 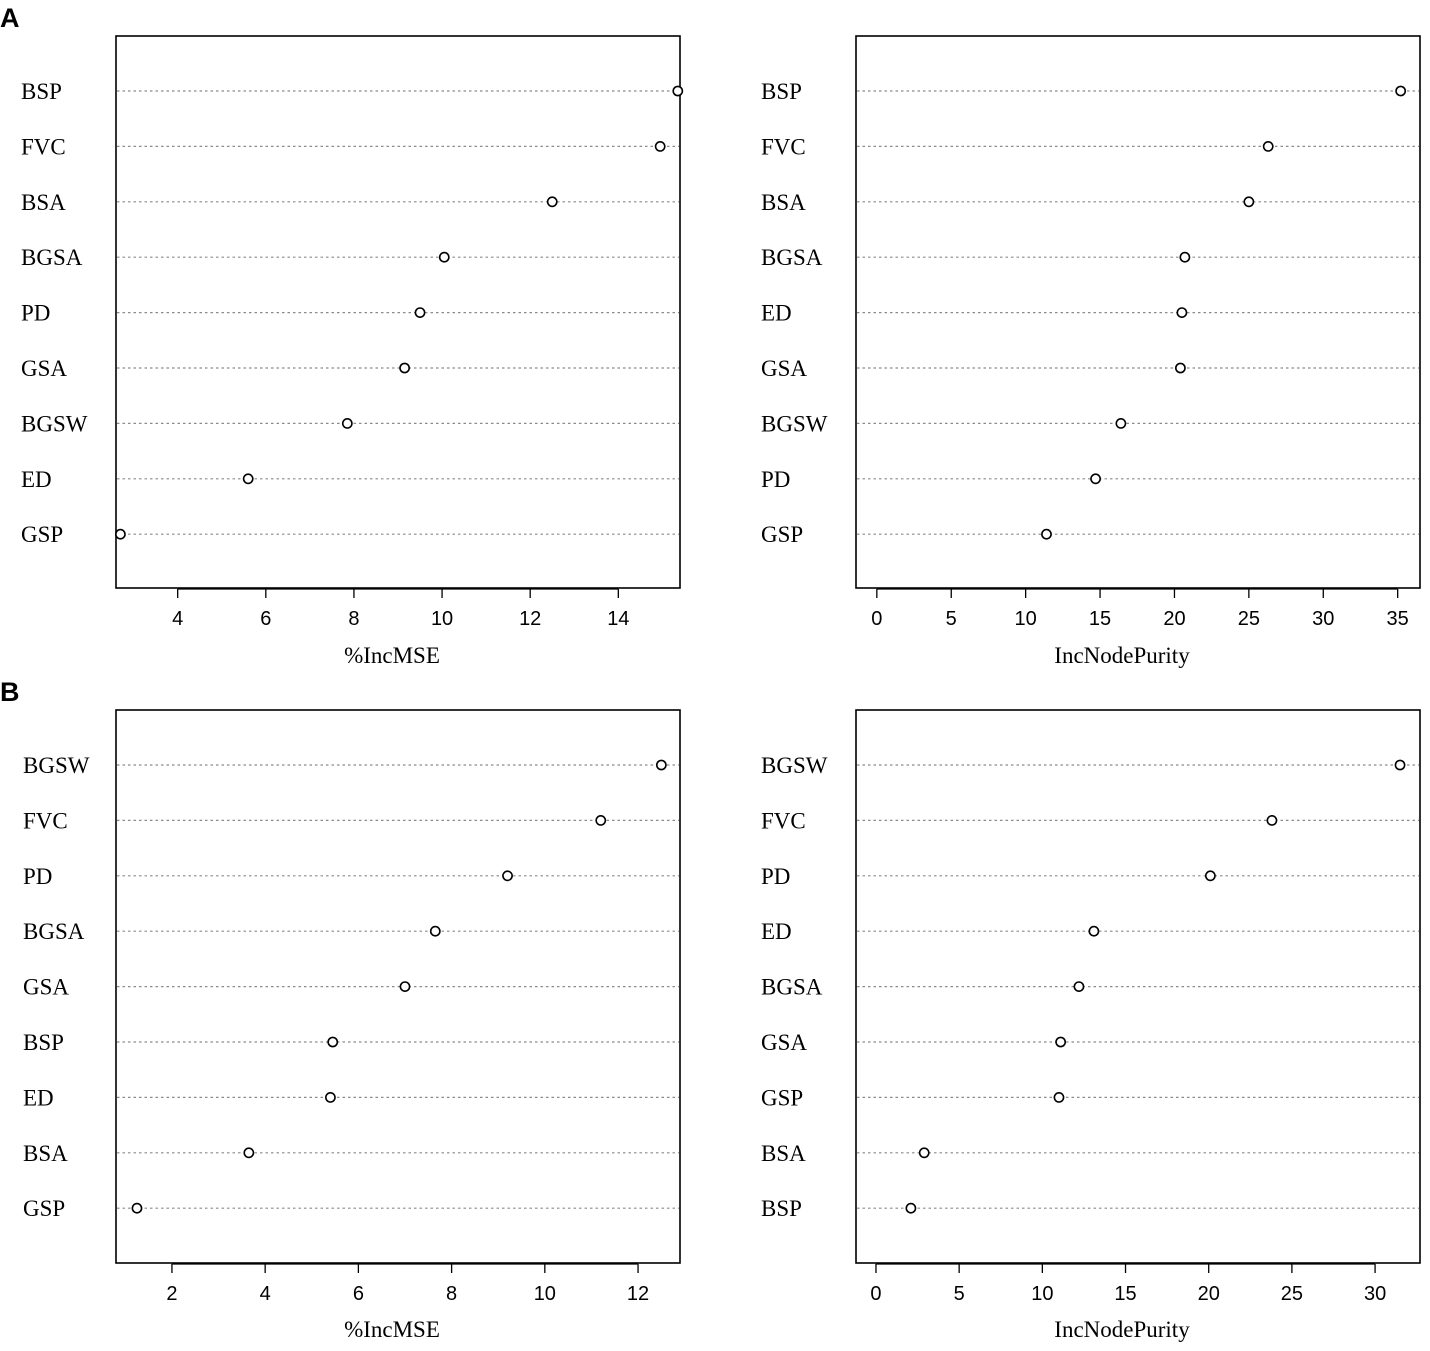 What do you see at coordinates (1398, 619) in the screenshot?
I see `x-tick-label: 35` at bounding box center [1398, 619].